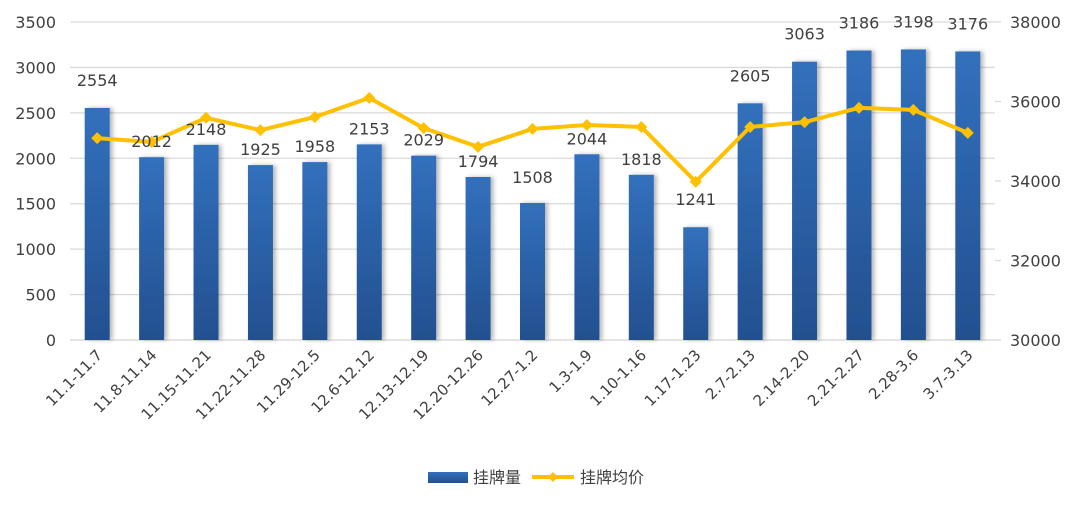 Image resolution: width=1080 pixels, height=513 pixels. I want to click on legend: 挂牌量 挂牌均价, so click(536, 477).